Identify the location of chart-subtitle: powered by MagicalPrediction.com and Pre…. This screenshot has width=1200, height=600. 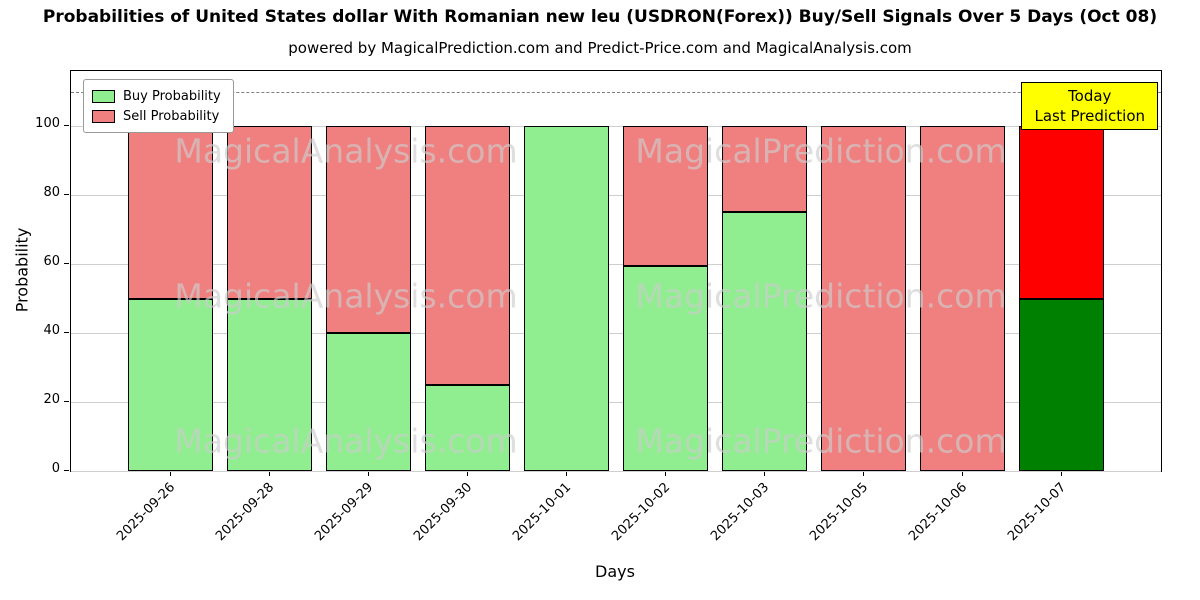
(600, 48).